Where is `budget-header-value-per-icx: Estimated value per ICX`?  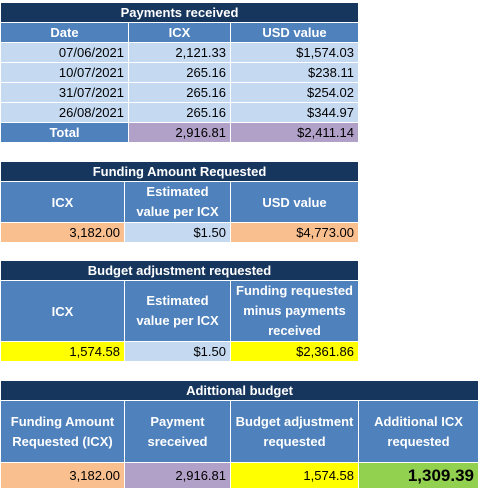 budget-header-value-per-icx: Estimated value per ICX is located at coordinates (177, 311).